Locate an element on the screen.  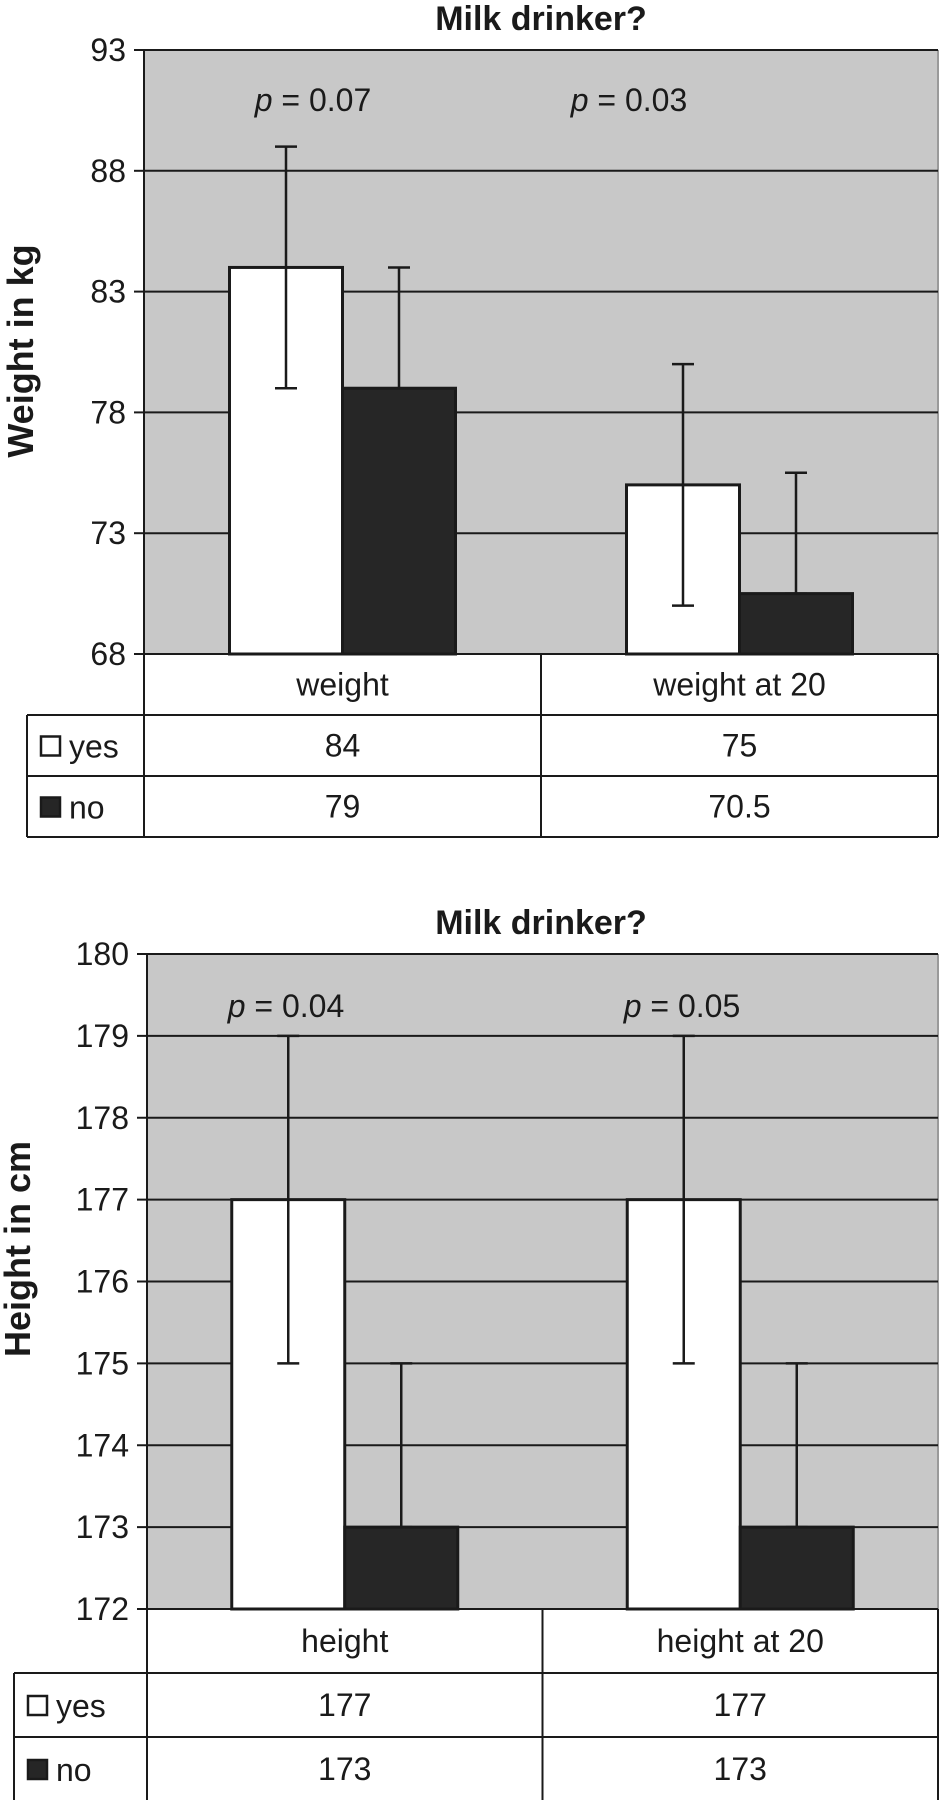
y-tick-label: 88 is located at coordinates (108, 171).